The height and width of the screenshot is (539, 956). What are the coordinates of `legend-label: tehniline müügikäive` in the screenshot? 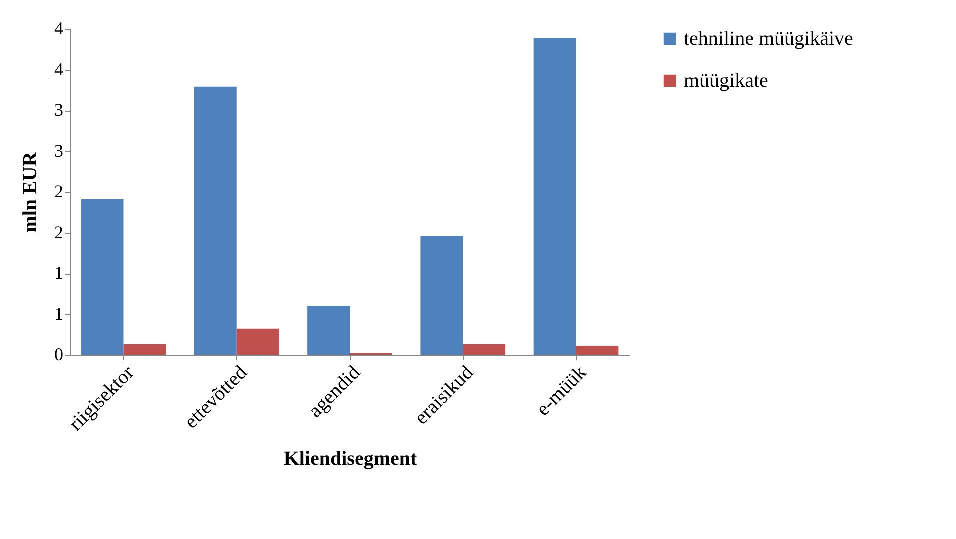 It's located at (769, 39).